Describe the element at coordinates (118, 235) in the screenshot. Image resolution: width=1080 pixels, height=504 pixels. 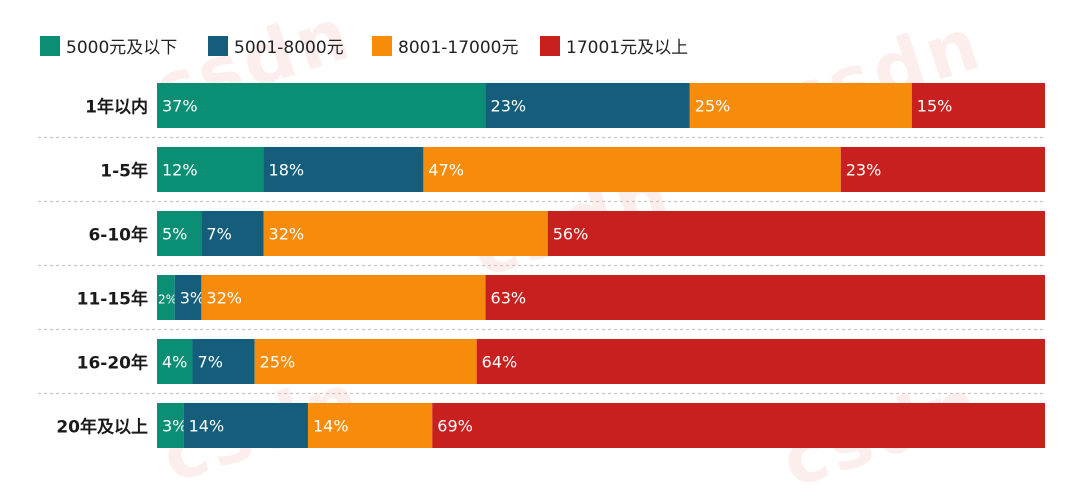
I see `category-label: 6-10年` at that location.